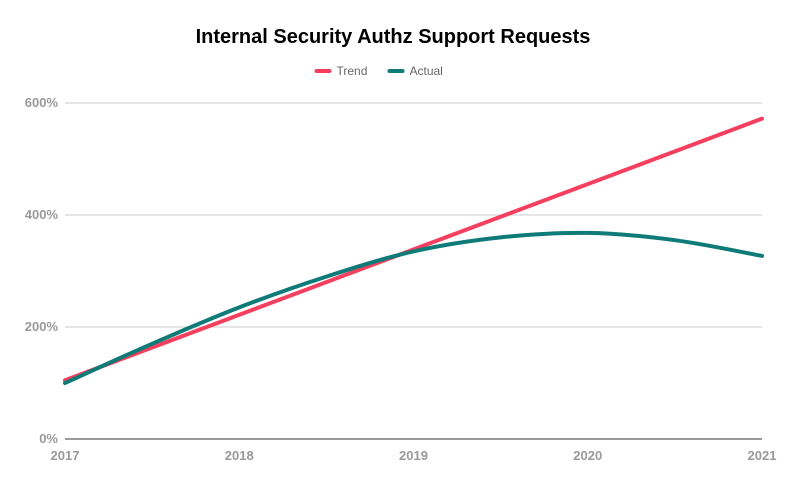 The width and height of the screenshot is (786, 487). I want to click on y-tick-label: 0%, so click(48, 438).